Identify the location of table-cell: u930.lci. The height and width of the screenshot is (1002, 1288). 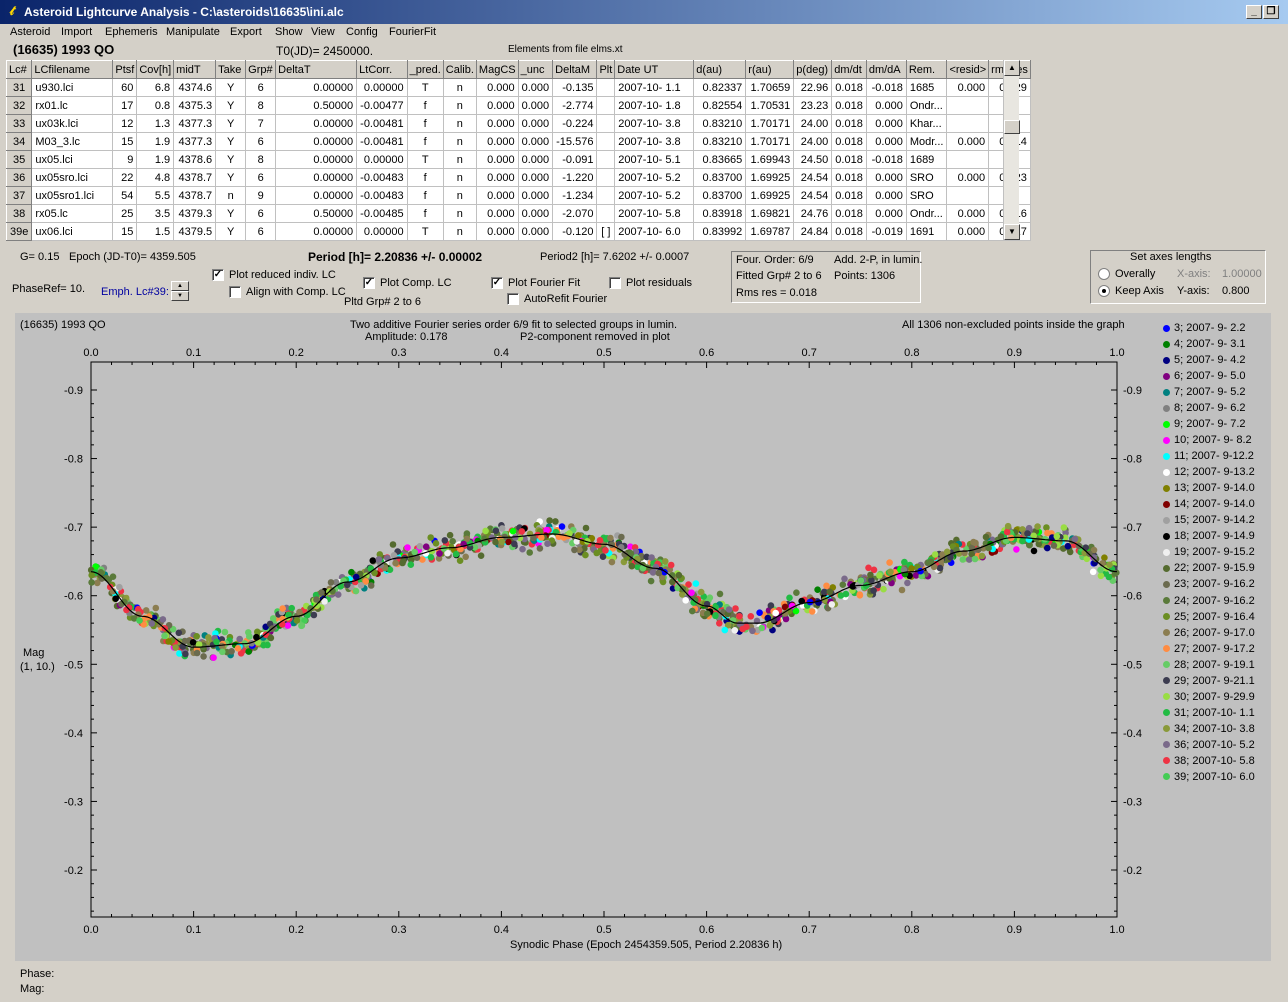
(72, 87).